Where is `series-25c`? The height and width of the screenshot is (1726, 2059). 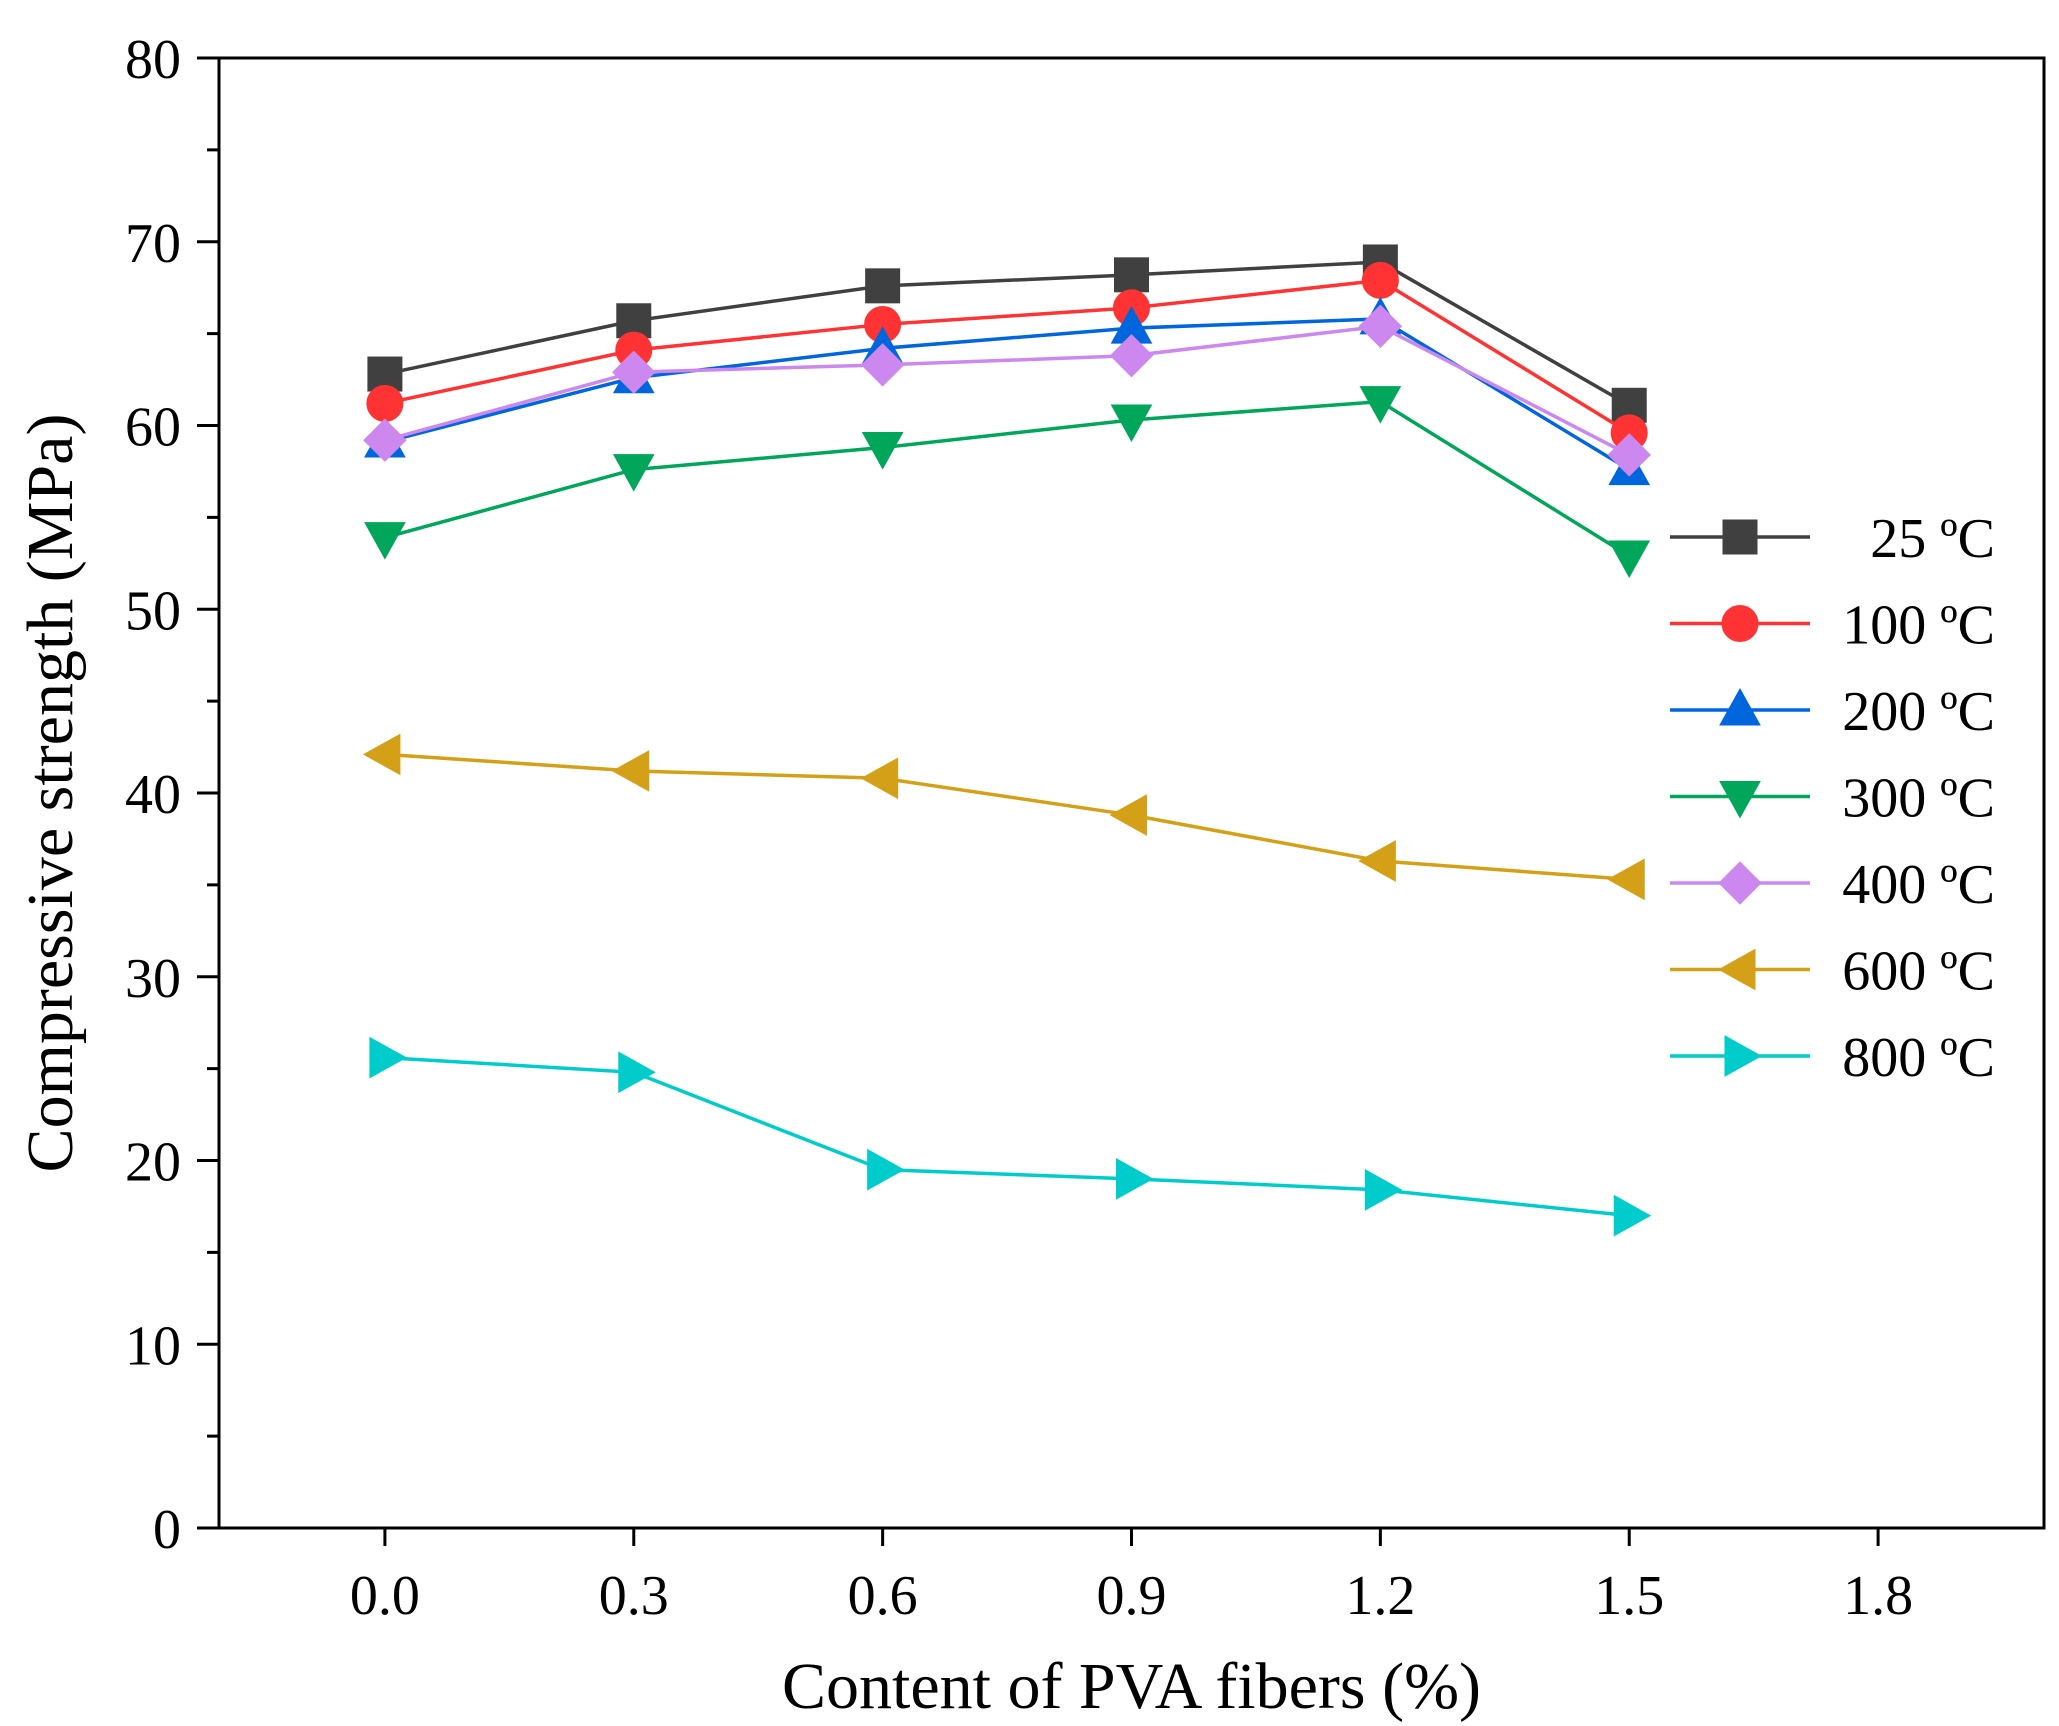 series-25c is located at coordinates (1007, 333).